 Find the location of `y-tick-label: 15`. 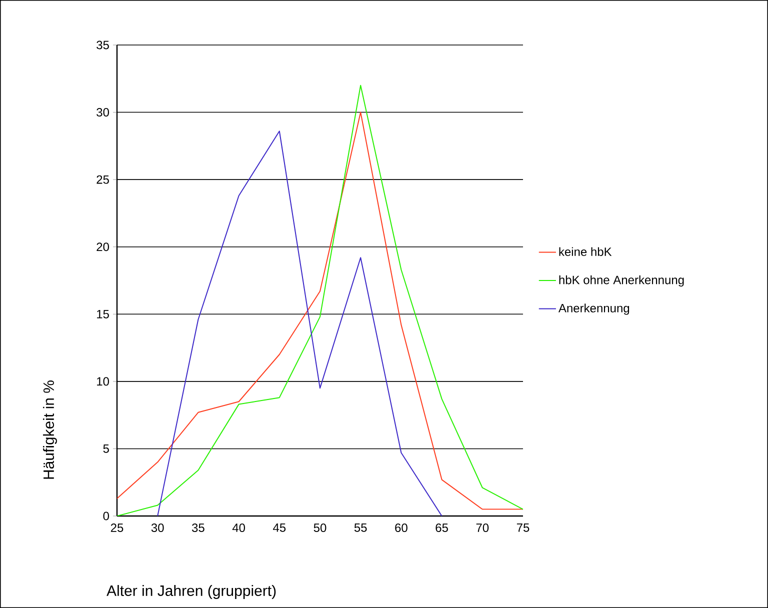

y-tick-label: 15 is located at coordinates (103, 314).